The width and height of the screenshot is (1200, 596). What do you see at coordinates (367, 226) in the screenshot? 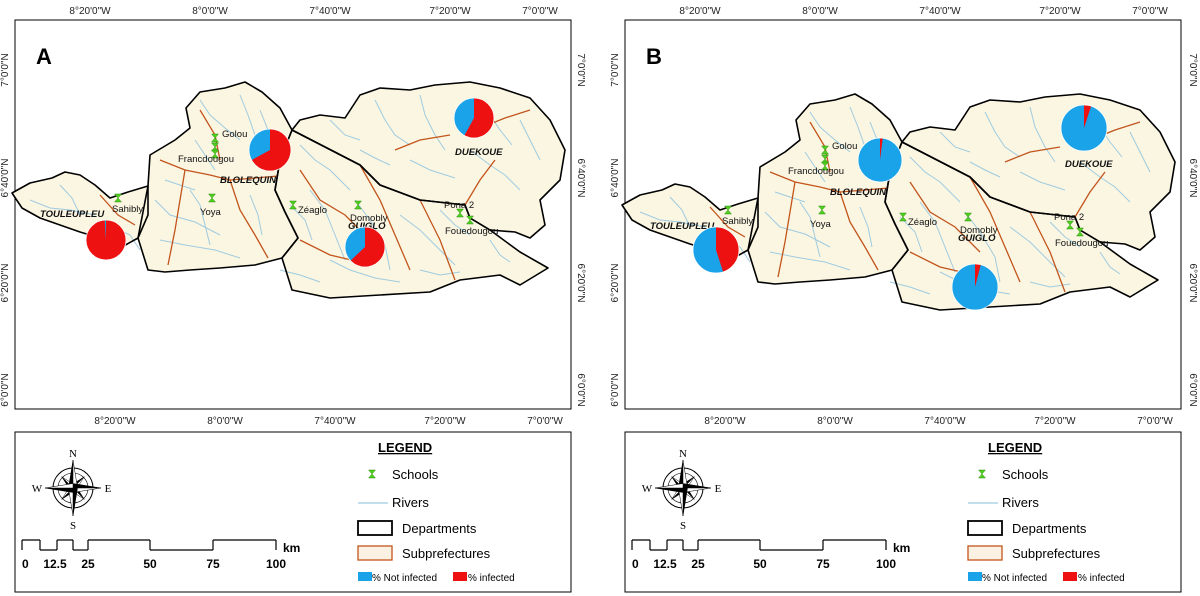
I see `department-label: GUIGLO` at bounding box center [367, 226].